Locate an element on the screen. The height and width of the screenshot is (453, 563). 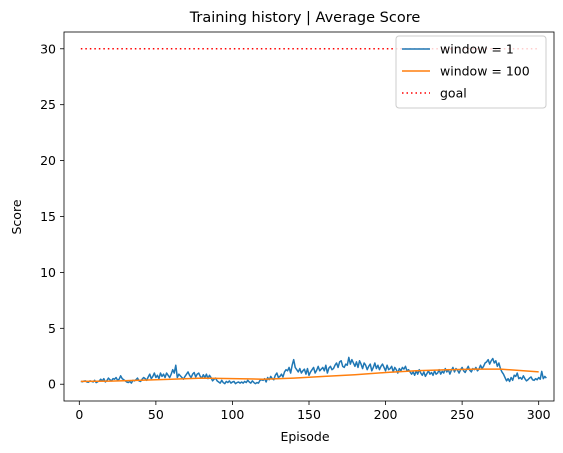
legend-box is located at coordinates (471, 72).